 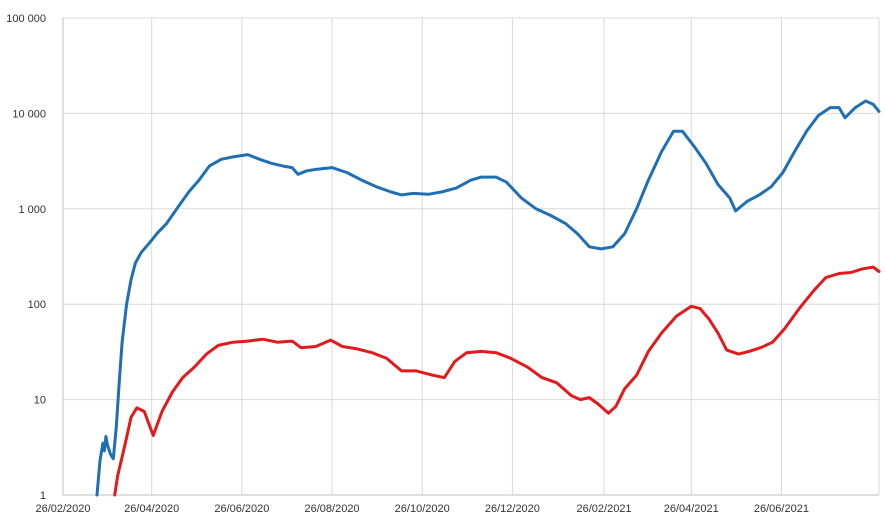 What do you see at coordinates (43, 496) in the screenshot?
I see `y-tick-label: 1` at bounding box center [43, 496].